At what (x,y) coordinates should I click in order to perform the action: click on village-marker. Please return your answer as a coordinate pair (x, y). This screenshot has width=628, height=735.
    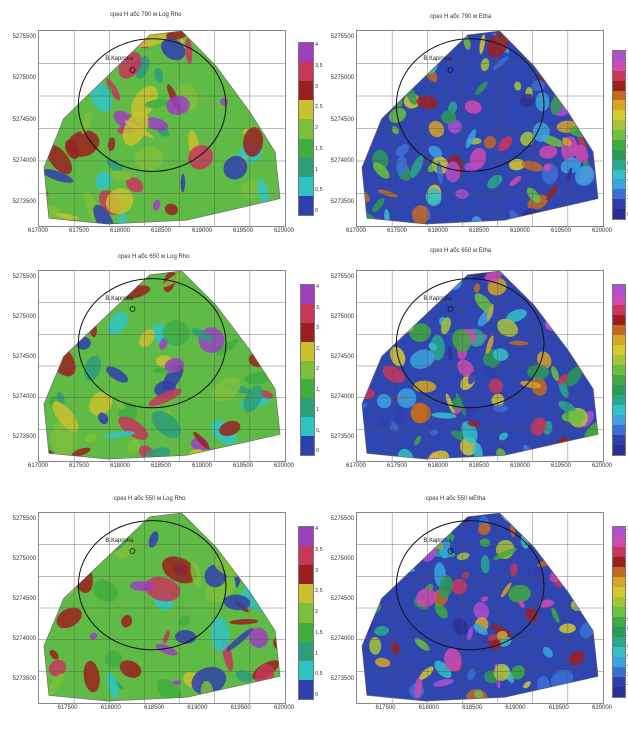
    Looking at the image, I should click on (450, 551).